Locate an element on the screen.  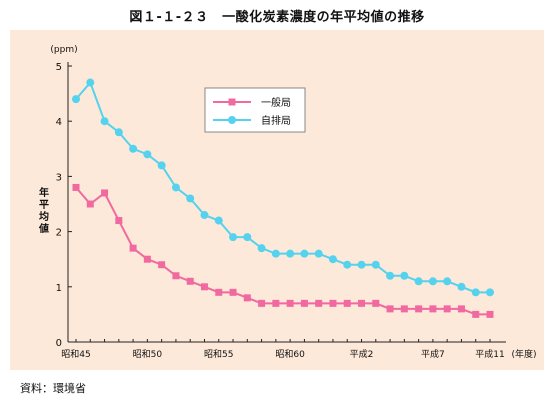
y-tick-label: 5 is located at coordinates (59, 67).